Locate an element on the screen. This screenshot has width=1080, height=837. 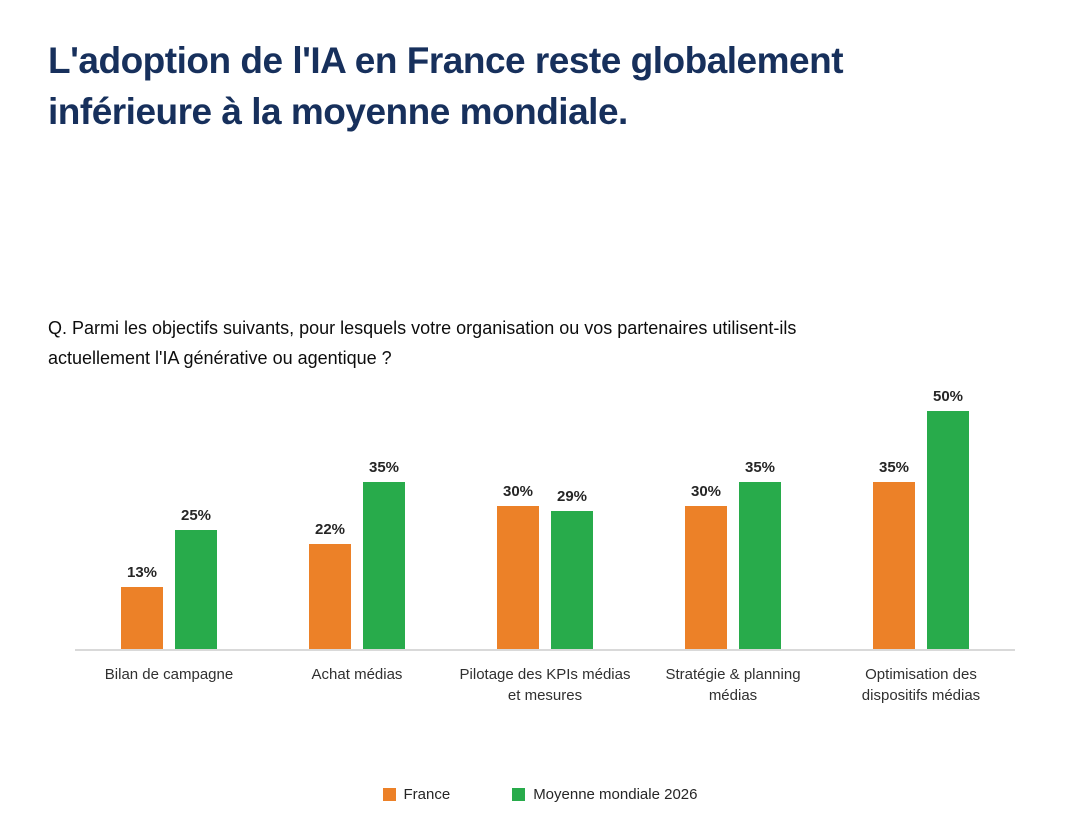
bar-value-label: 50% is located at coordinates (948, 396).